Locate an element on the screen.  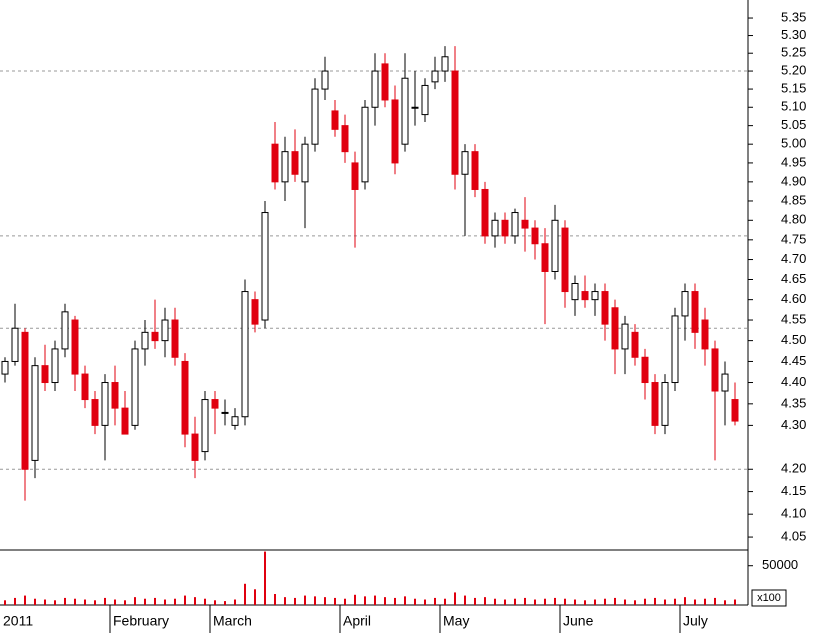
y-tick-label: 4.75 is located at coordinates (793, 238).